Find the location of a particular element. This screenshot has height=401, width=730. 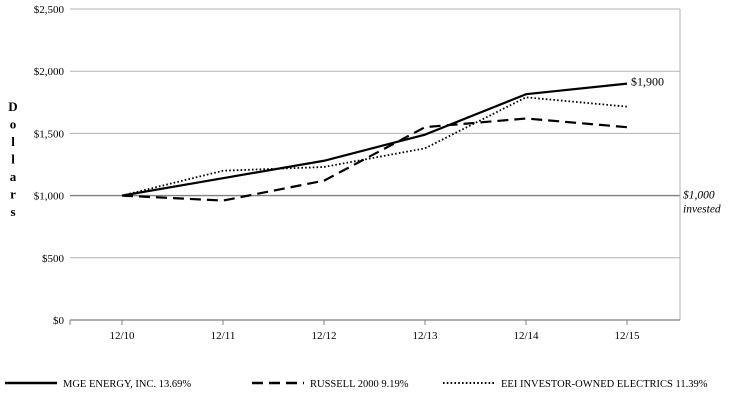

annotations: $1,900 $1,000 invested is located at coordinates (676, 145).